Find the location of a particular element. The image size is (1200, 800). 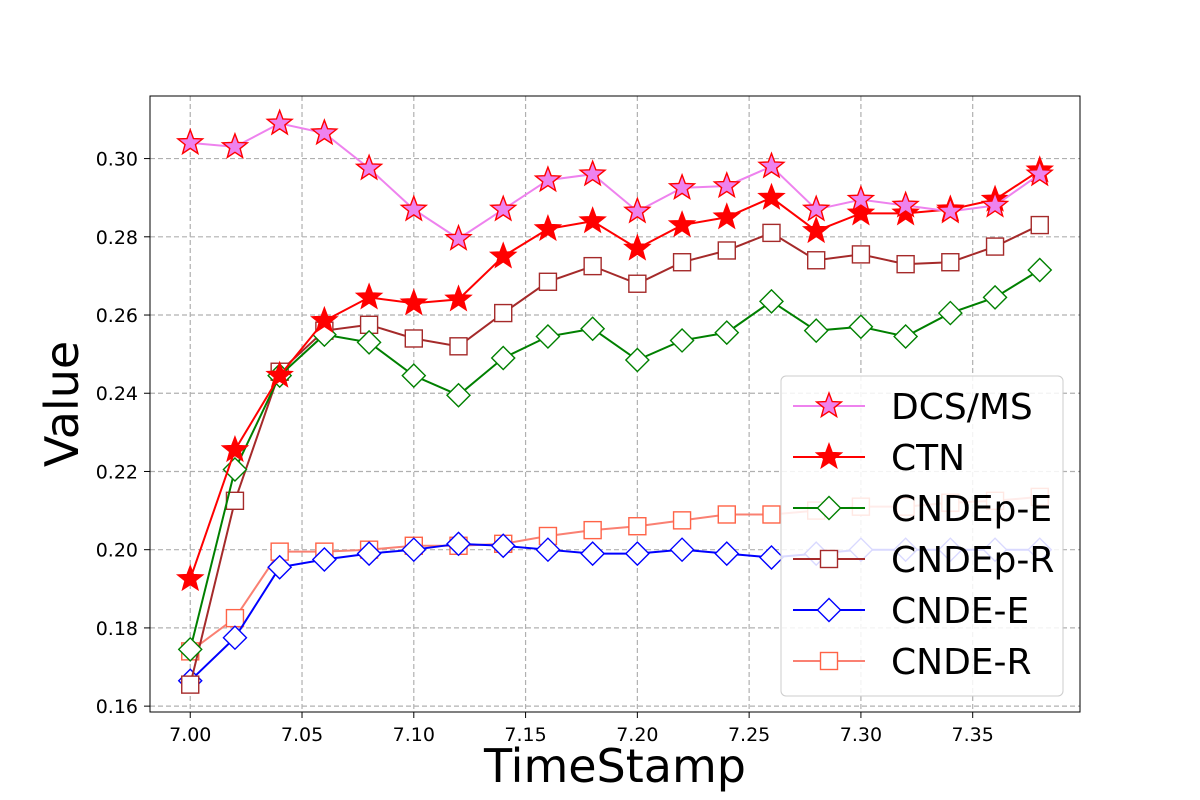

legend-label: CNDEp-R is located at coordinates (972, 560).